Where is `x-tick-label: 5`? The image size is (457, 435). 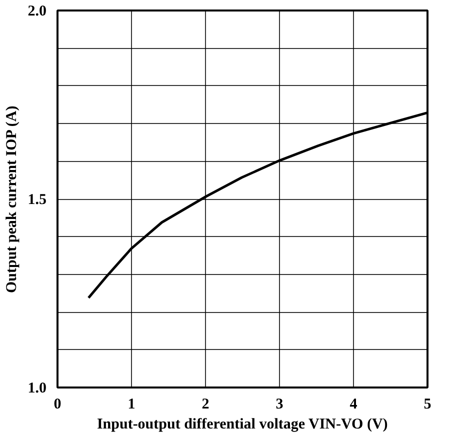 x-tick-label: 5 is located at coordinates (428, 404).